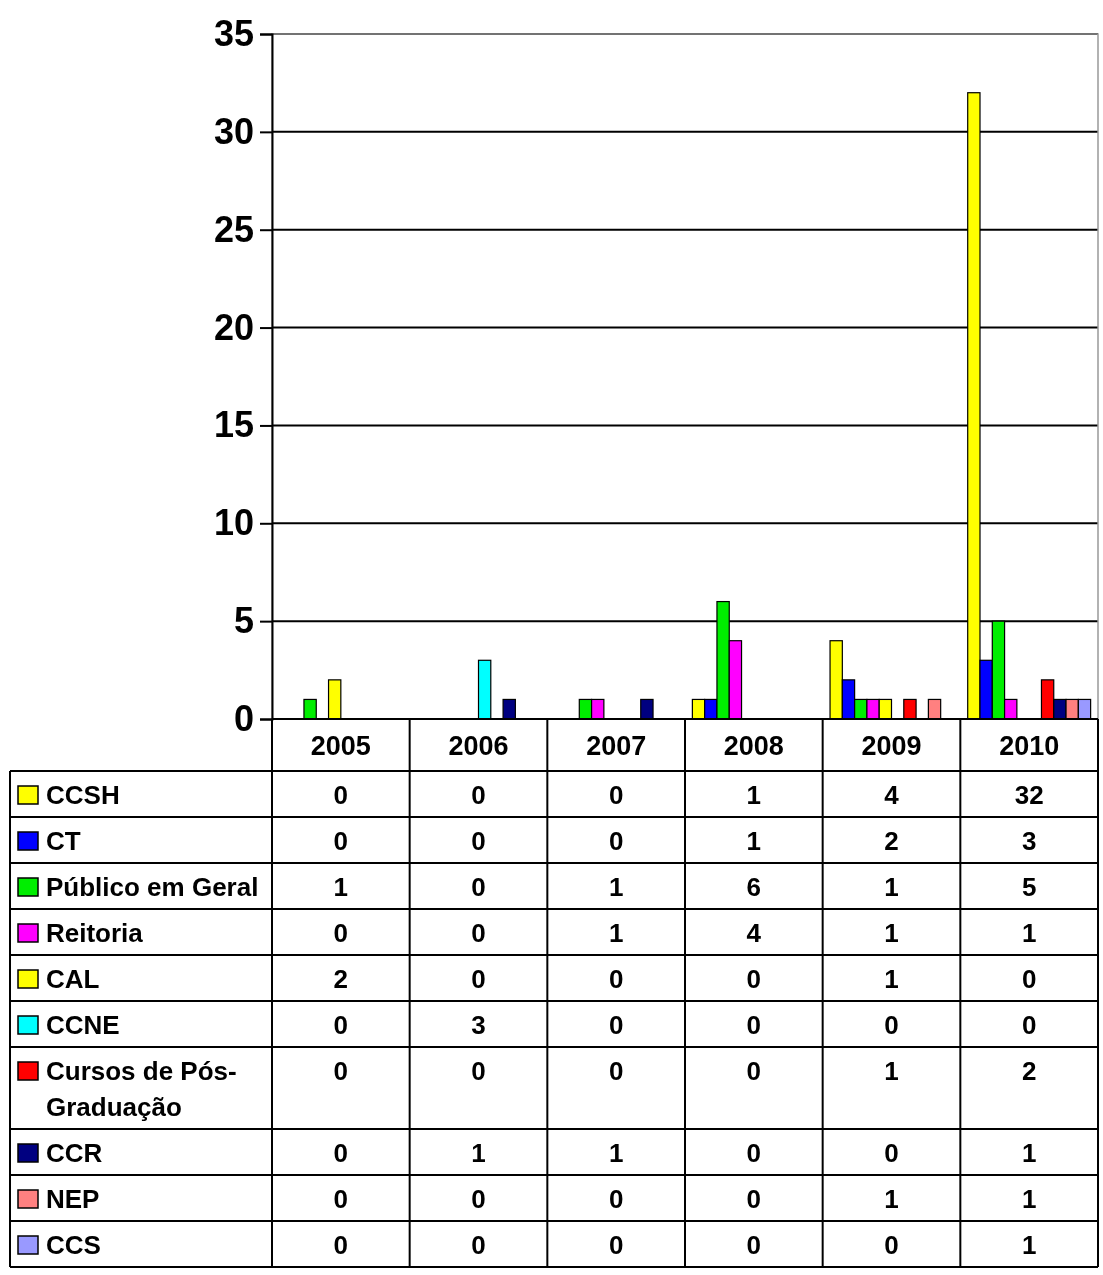 The image size is (1103, 1275). I want to click on x-tick-label: 2007, so click(616, 746).